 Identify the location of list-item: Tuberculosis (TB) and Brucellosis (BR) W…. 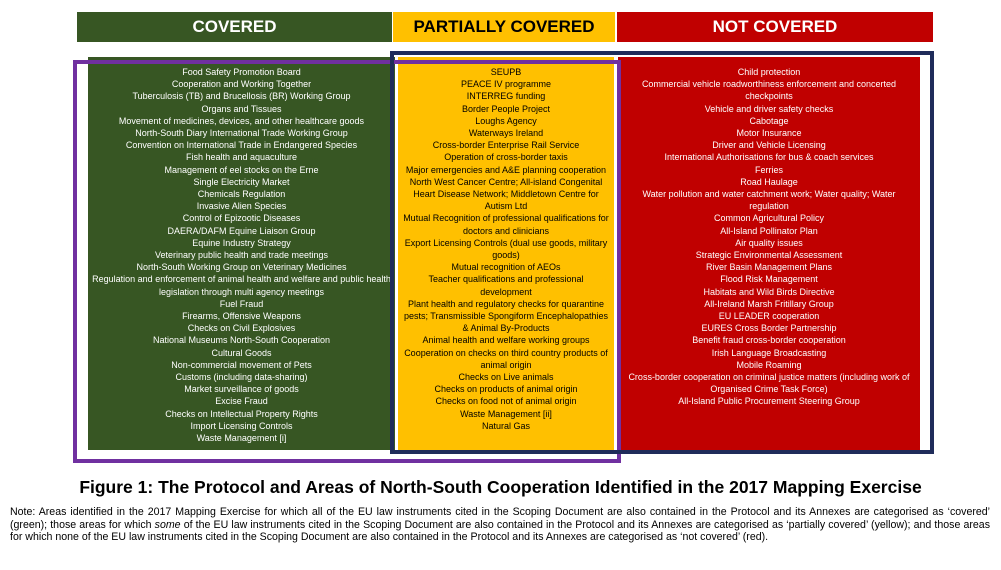
(241, 96).